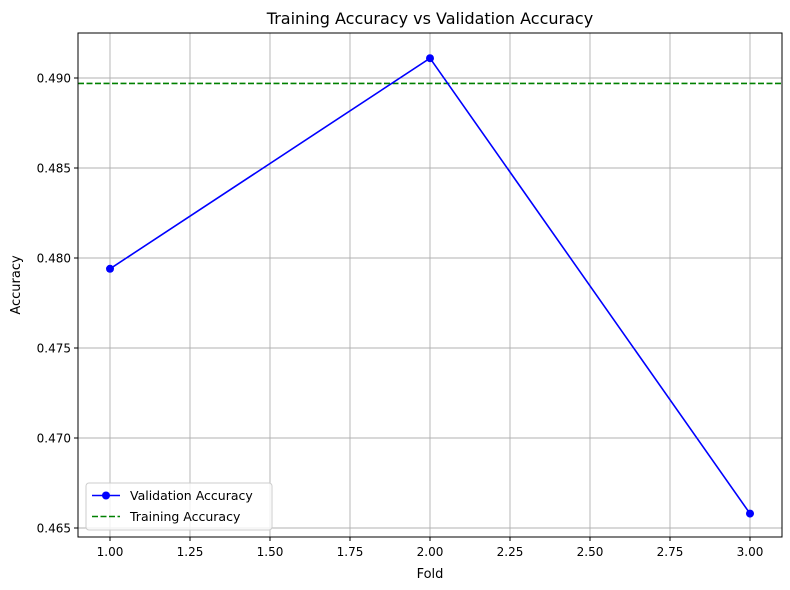 This screenshot has width=790, height=590. I want to click on legend-box, so click(179, 506).